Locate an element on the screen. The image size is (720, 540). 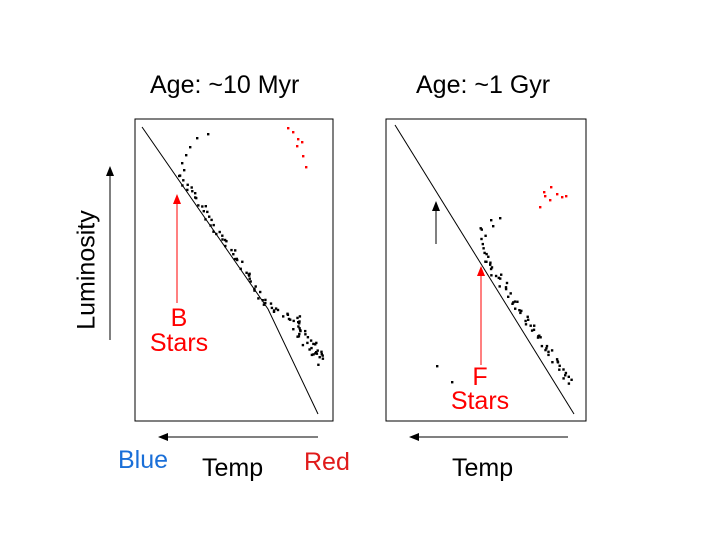
red-giant-points-young is located at coordinates (297, 148).